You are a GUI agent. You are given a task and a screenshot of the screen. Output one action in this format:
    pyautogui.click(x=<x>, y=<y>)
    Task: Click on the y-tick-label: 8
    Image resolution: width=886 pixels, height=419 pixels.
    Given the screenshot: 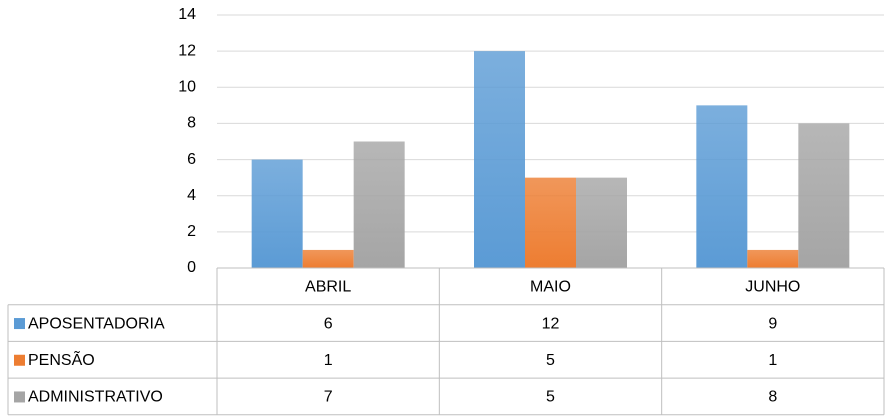 What is the action you would take?
    pyautogui.click(x=191, y=123)
    